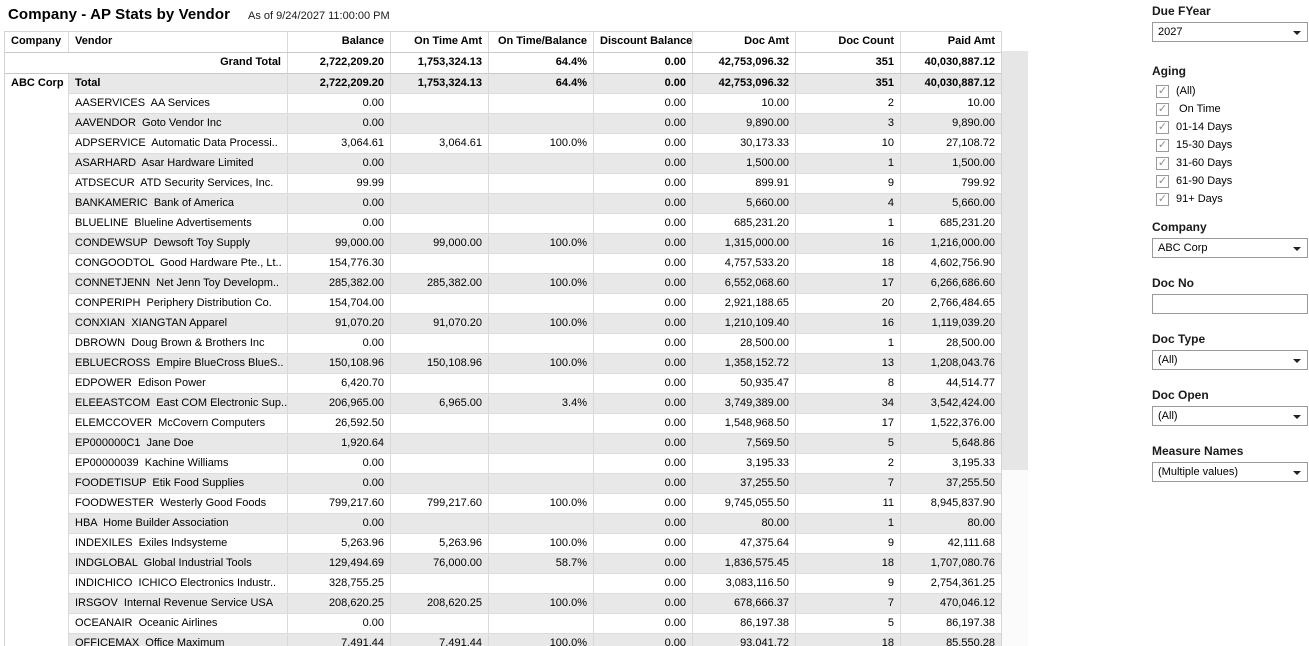 This screenshot has width=1309, height=646. Describe the element at coordinates (978, 183) in the screenshot. I see `value-cell: 799.92` at that location.